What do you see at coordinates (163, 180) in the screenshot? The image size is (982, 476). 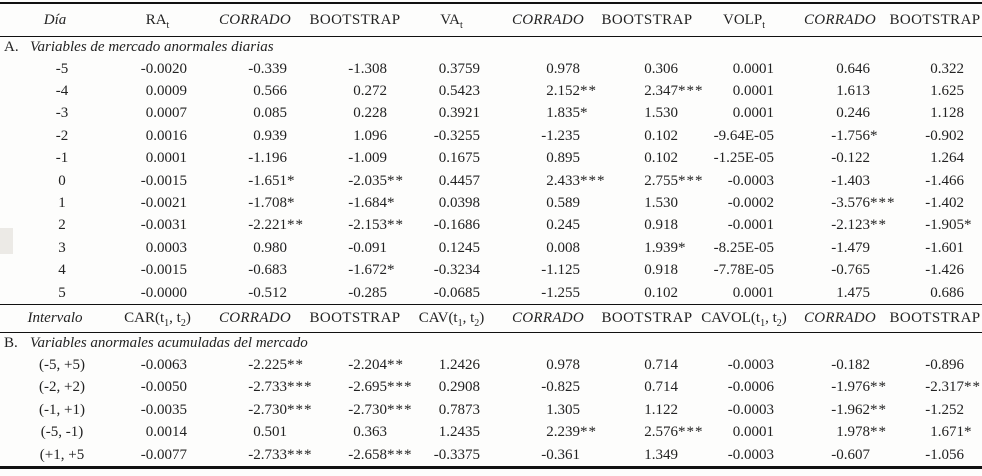 I see `value-cell: -0.0015` at bounding box center [163, 180].